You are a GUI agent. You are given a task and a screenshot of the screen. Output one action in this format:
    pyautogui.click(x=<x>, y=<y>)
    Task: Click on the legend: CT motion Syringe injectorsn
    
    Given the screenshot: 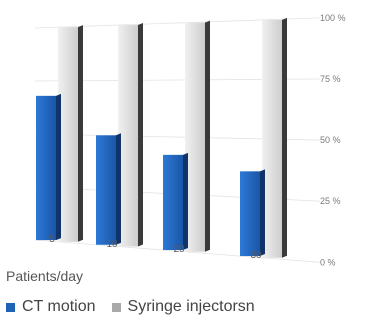 What is the action you would take?
    pyautogui.click(x=138, y=307)
    